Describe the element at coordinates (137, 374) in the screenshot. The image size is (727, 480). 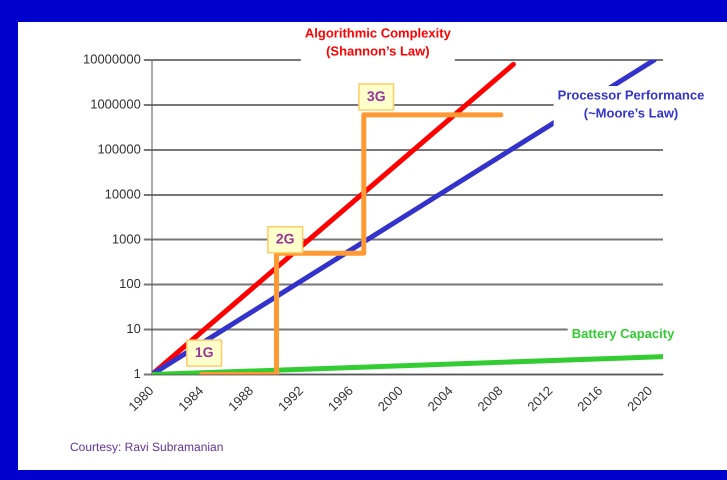
I see `y-tick-label: 1` at that location.